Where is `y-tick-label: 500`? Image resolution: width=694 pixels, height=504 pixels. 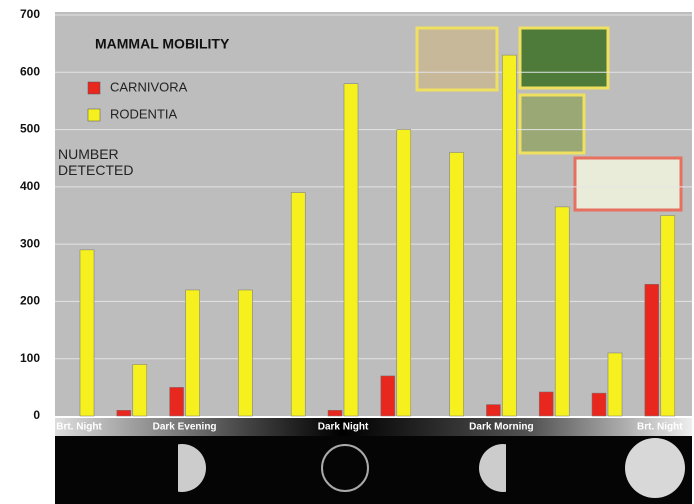
y-tick-label: 500 is located at coordinates (30, 129).